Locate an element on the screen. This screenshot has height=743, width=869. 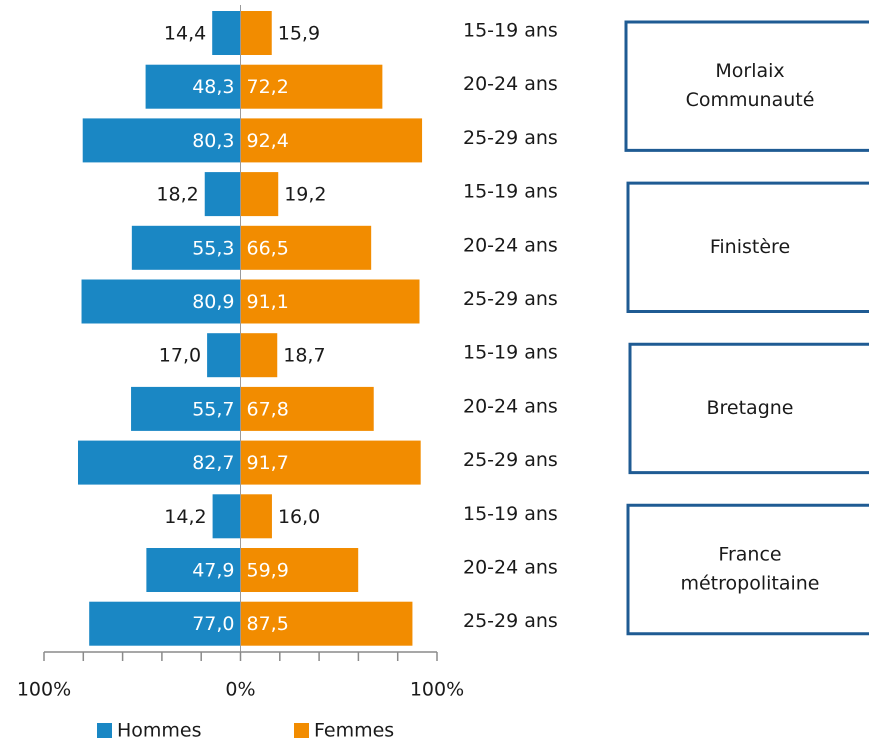
value-label: 14,2 is located at coordinates (185, 517).